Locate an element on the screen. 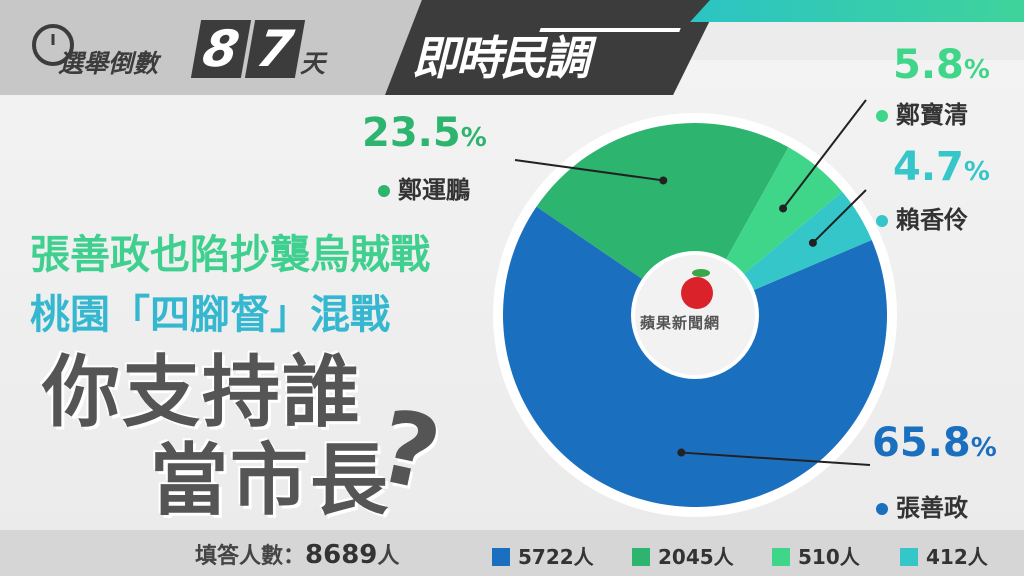 The height and width of the screenshot is (576, 1024). apple-news-logo-text: 蘋果新聞網 is located at coordinates (680, 323).